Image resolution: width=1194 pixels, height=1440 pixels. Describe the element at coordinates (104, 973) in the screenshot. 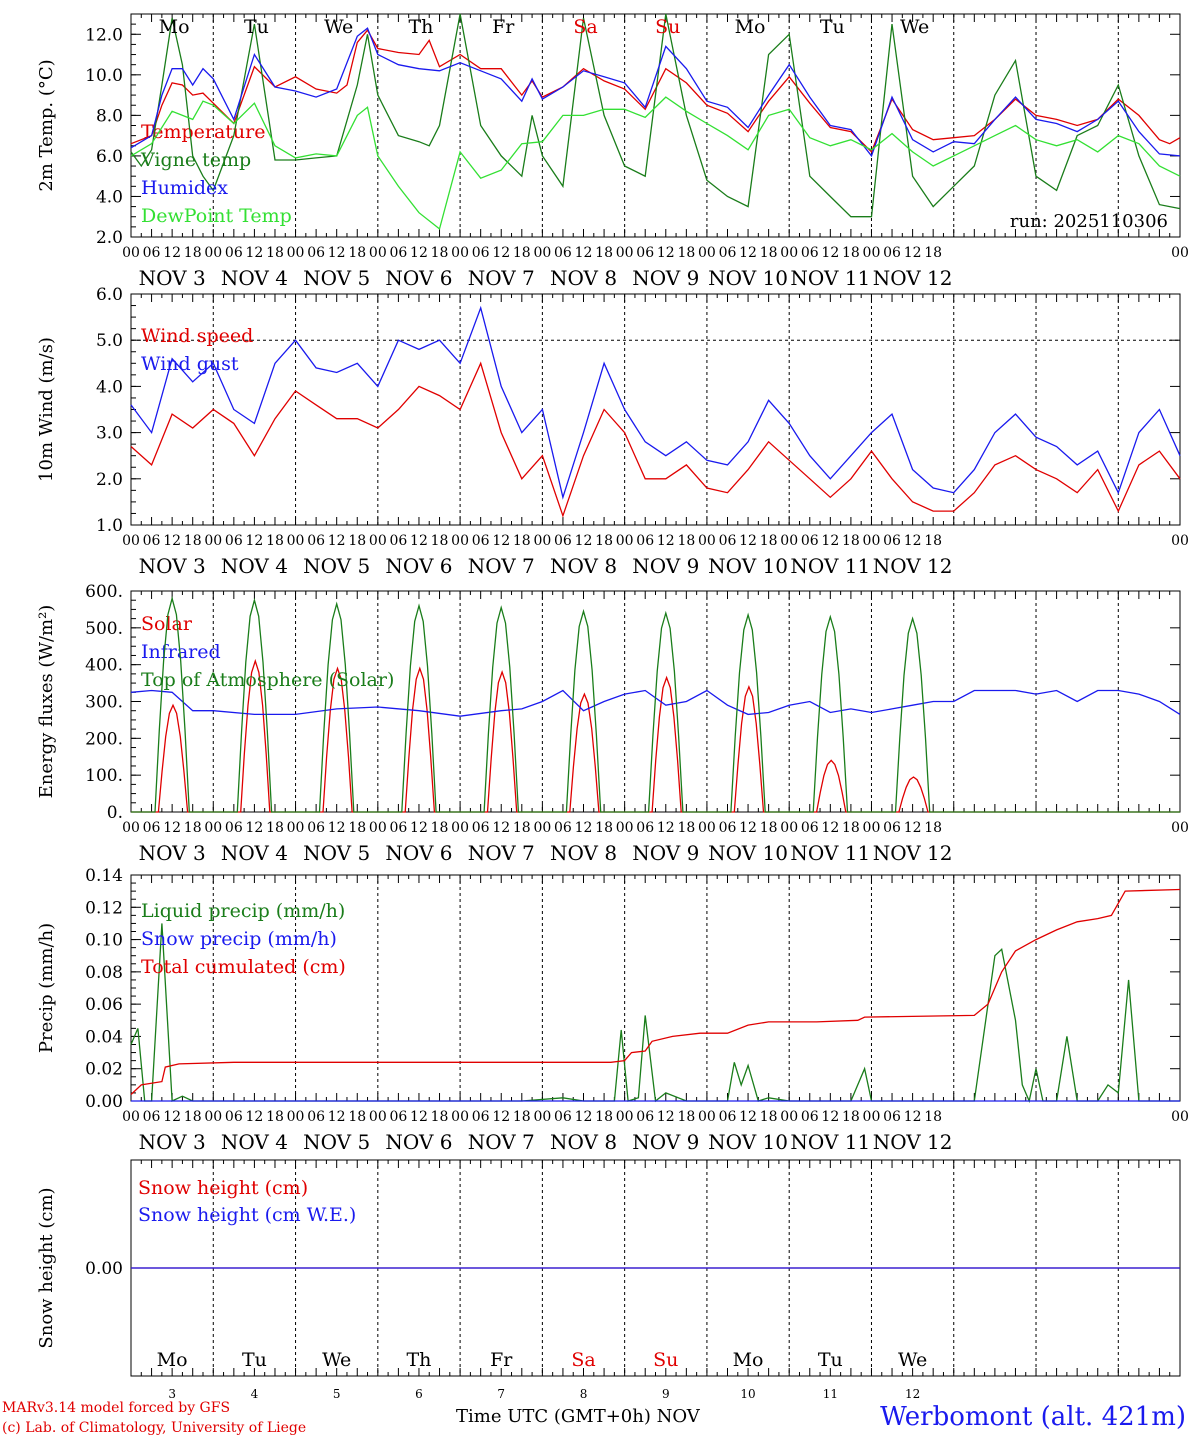

I see `y-tick-label: 0.08` at that location.